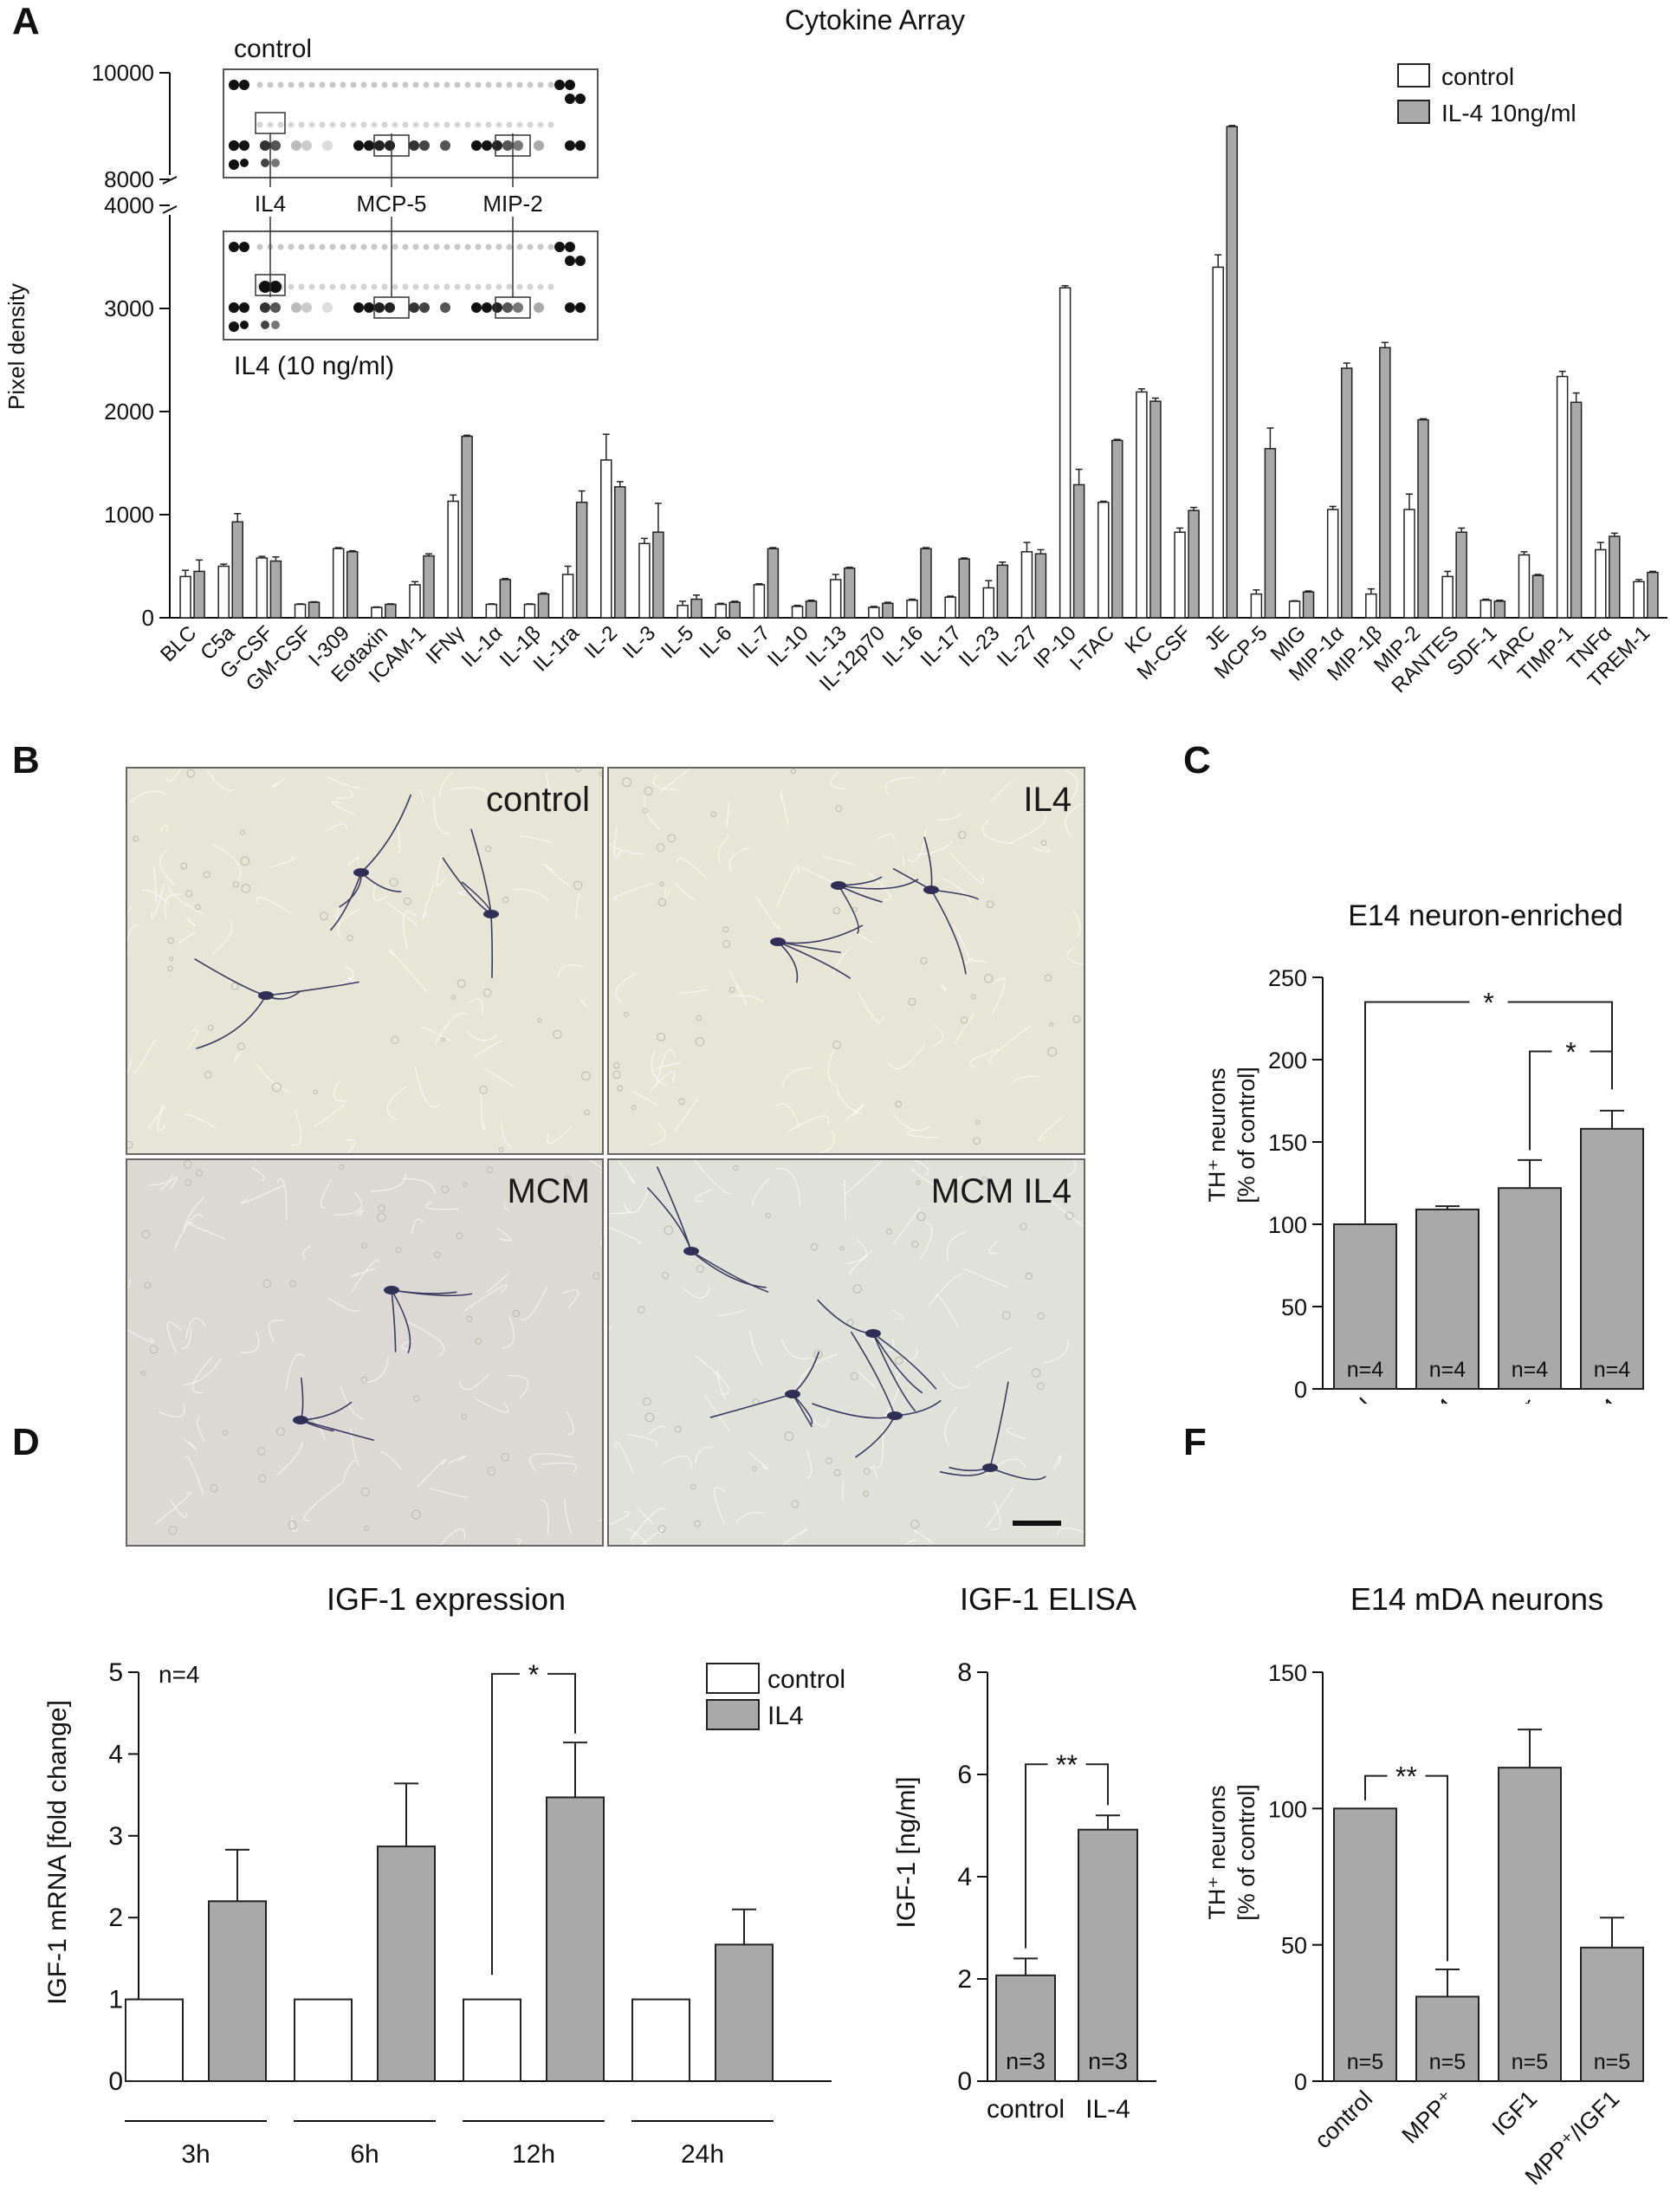  Describe the element at coordinates (1246, 1852) in the screenshot. I see `chart-f-ylabel-line2: [% of control]` at that location.